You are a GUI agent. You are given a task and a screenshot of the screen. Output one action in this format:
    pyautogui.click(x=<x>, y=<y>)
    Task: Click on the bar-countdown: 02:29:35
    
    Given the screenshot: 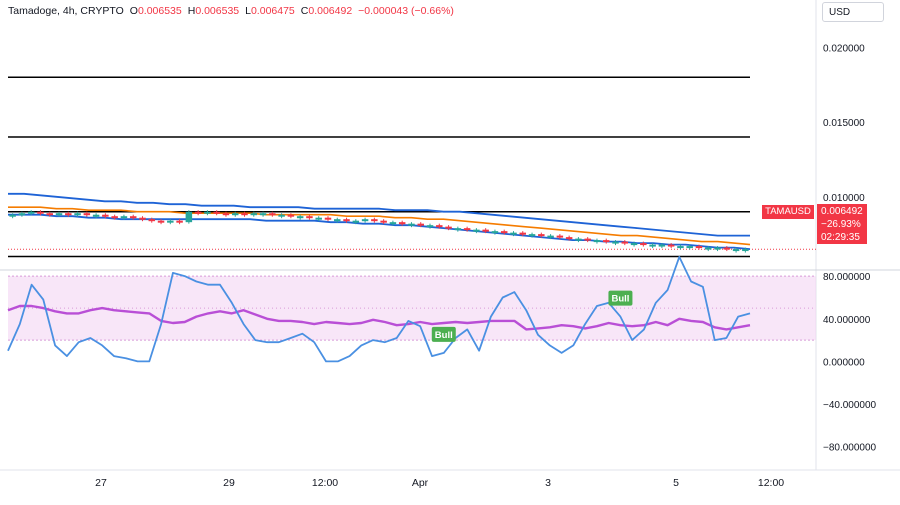 What is the action you would take?
    pyautogui.click(x=840, y=237)
    